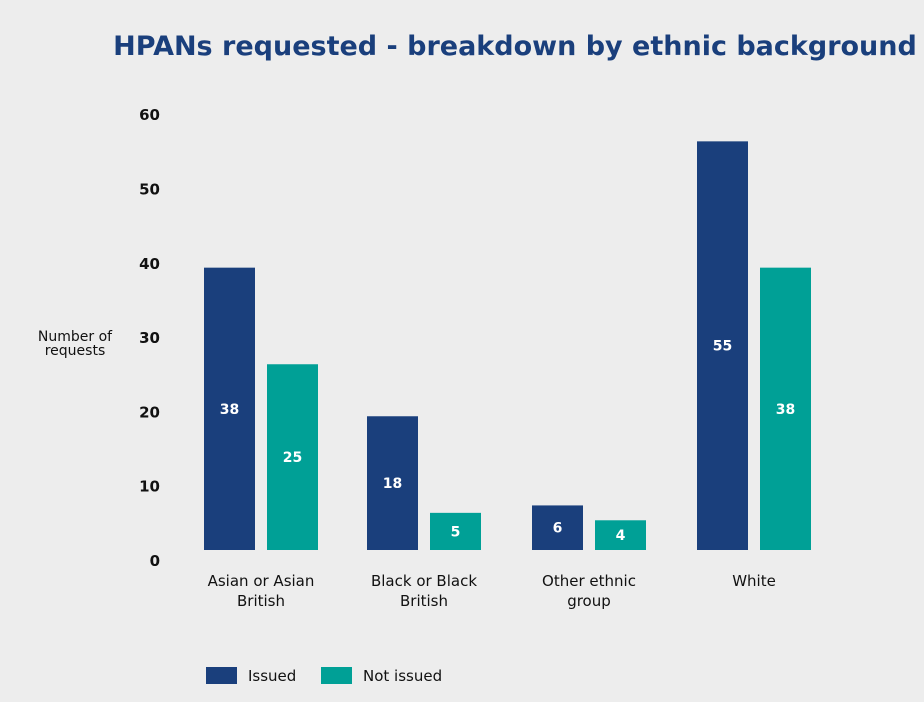 This screenshot has height=702, width=924. Describe the element at coordinates (155, 561) in the screenshot. I see `y-tick-label: 0` at that location.